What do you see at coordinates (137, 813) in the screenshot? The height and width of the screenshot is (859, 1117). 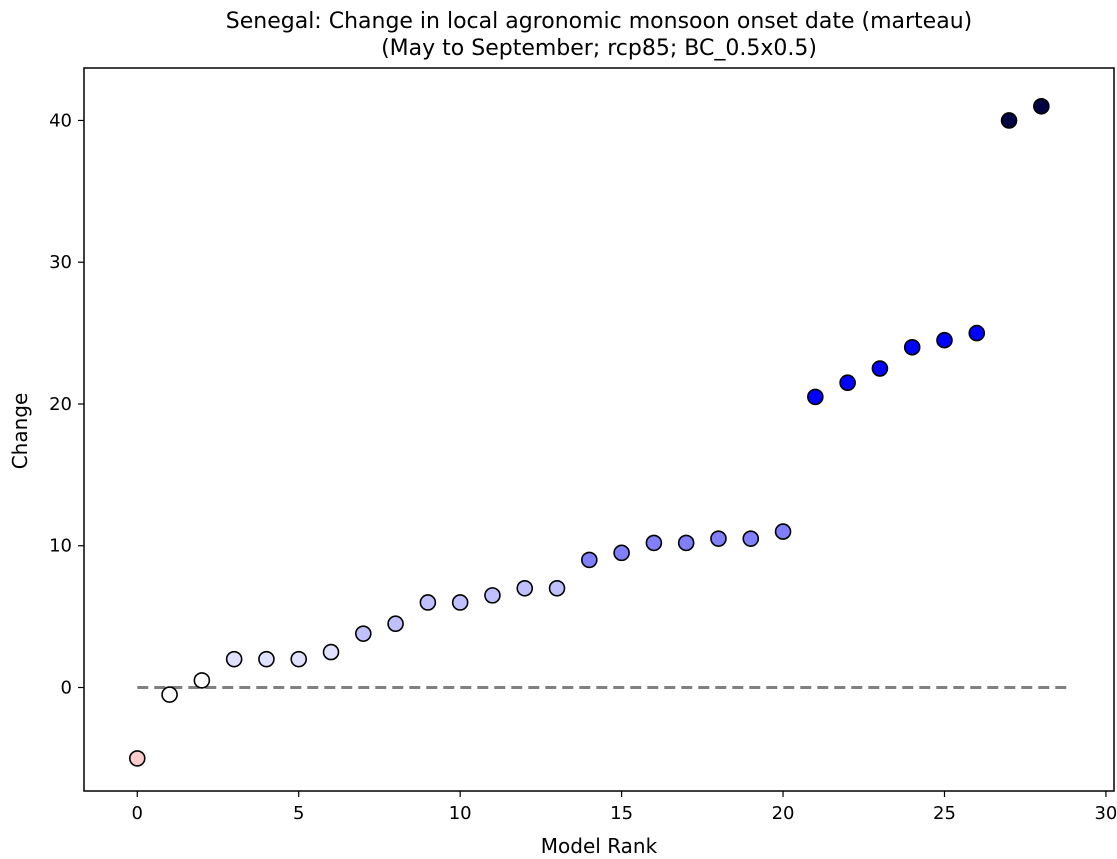 I see `x-tick-label: 0` at bounding box center [137, 813].